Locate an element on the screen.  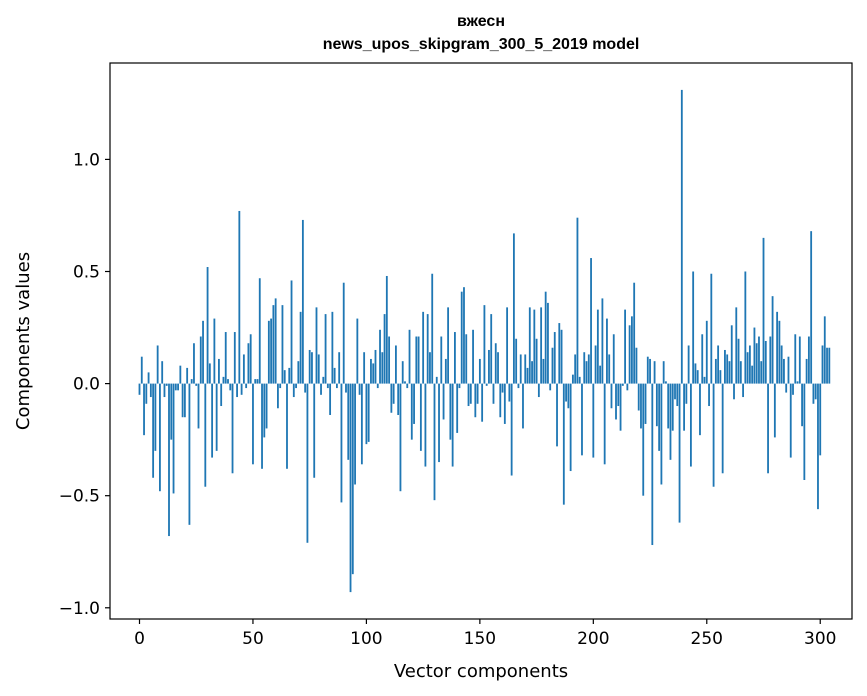
chart-title: вжесн is located at coordinates (480, 21).